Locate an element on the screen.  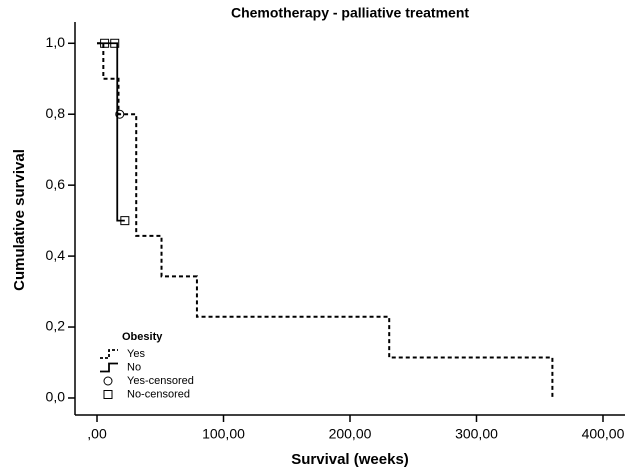
x-axis-label: Survival (weeks) is located at coordinates (350, 459).